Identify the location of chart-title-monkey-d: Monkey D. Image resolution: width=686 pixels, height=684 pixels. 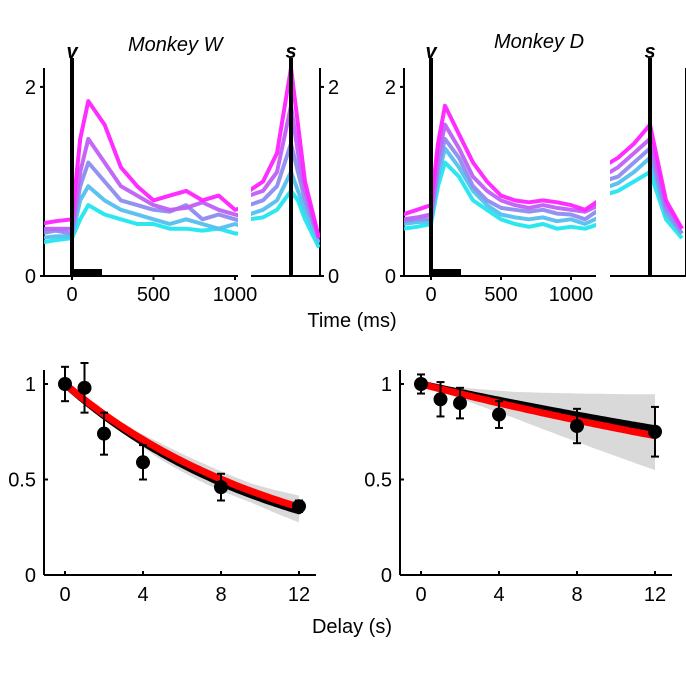
(539, 42).